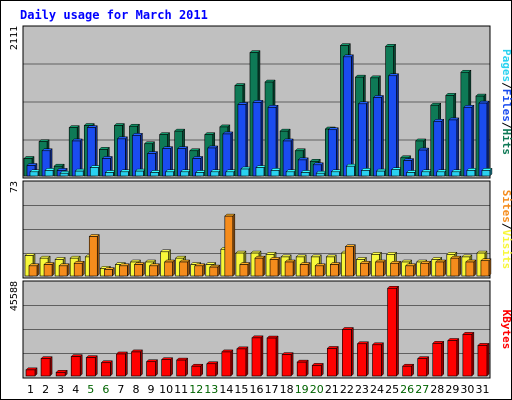  I want to click on day-label-7: 7, so click(120, 389).